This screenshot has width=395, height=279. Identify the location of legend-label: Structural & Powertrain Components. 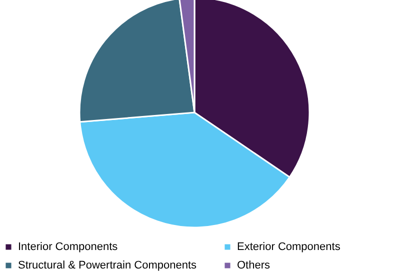
(108, 266).